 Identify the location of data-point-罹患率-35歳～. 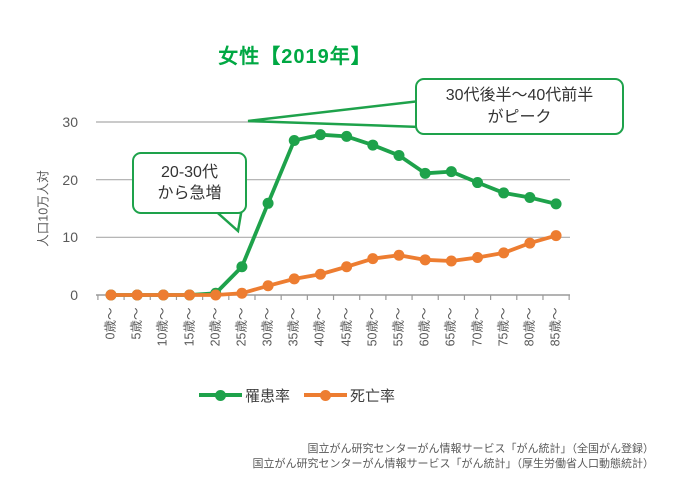
(294, 140).